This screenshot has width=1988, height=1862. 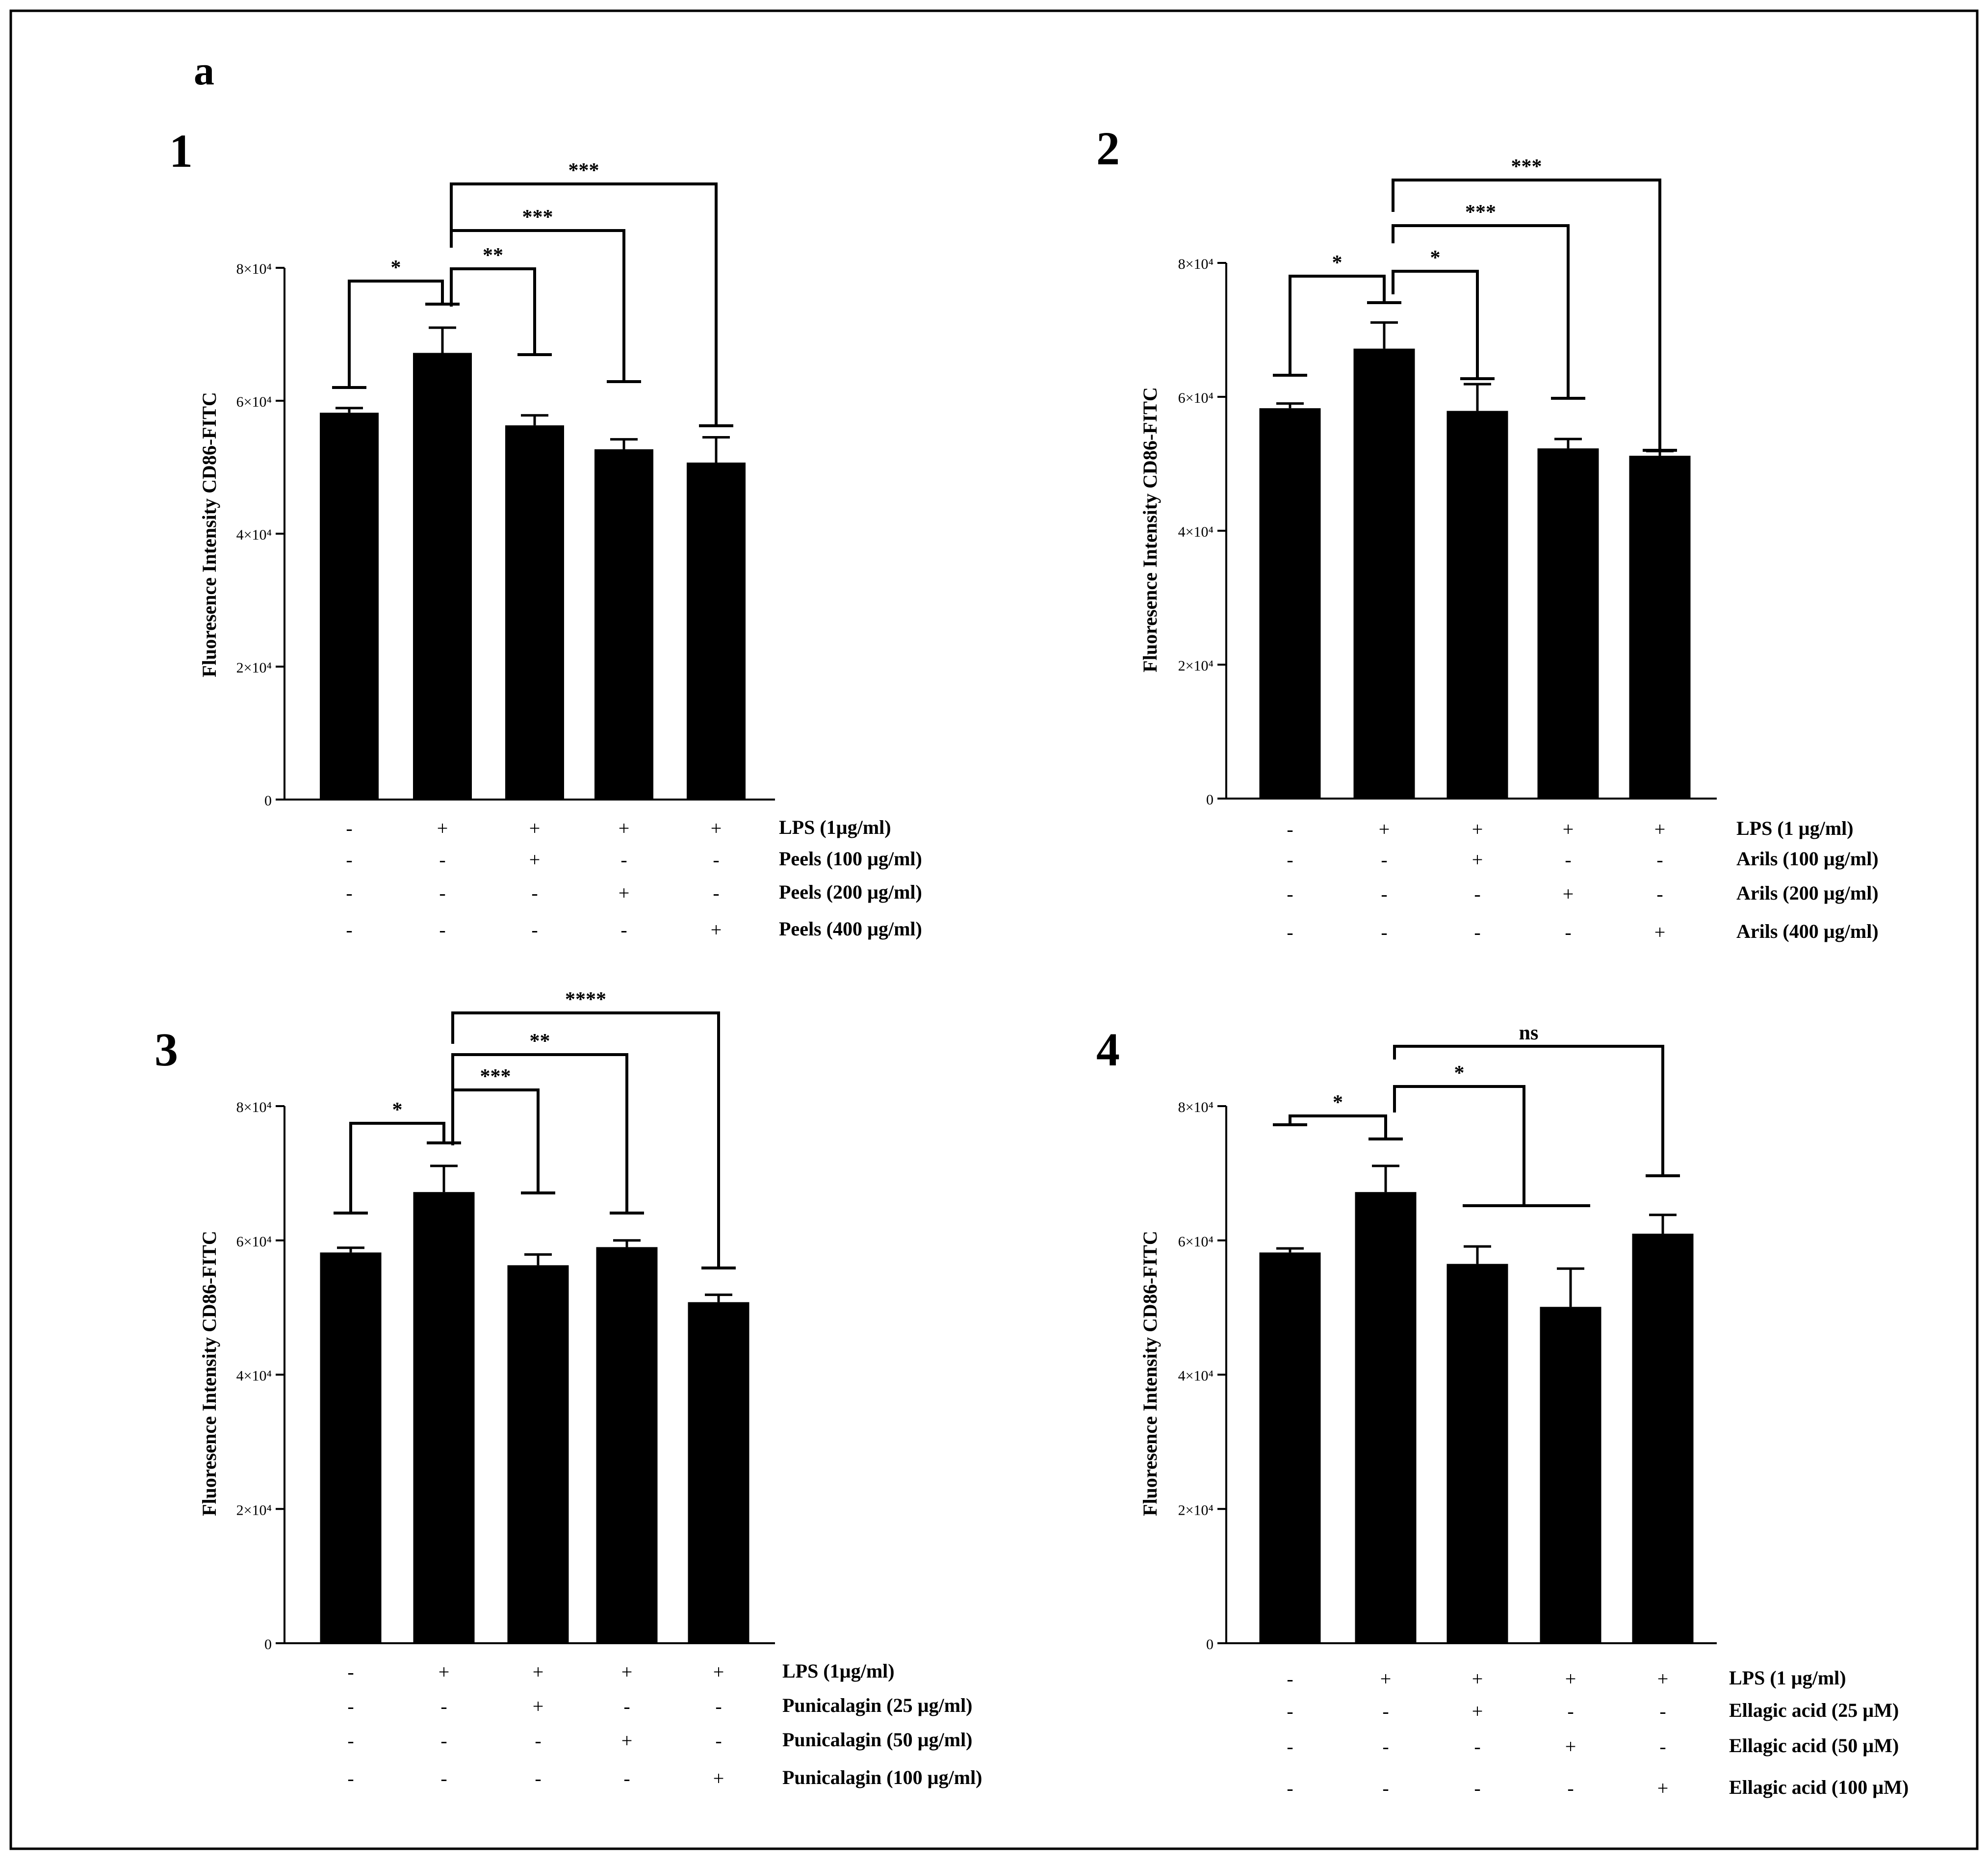 What do you see at coordinates (850, 892) in the screenshot?
I see `treatment-label: Peels (200 µg/ml)` at bounding box center [850, 892].